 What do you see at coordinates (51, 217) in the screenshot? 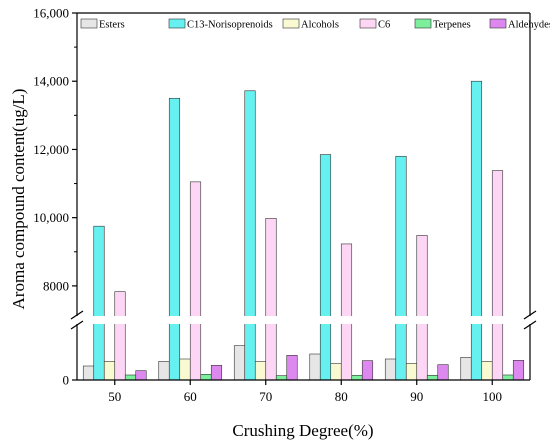
I see `y-tick-label: 10,000` at bounding box center [51, 217].